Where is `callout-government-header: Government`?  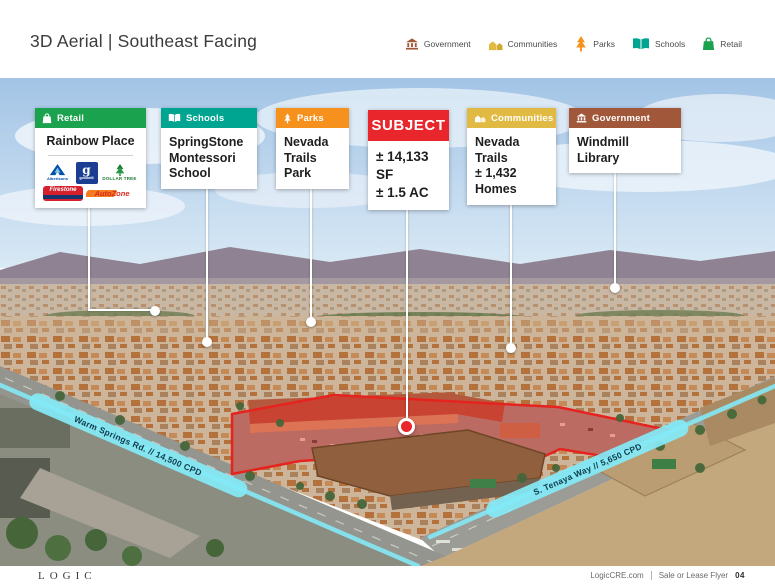
callout-government-header: Government is located at coordinates (625, 118).